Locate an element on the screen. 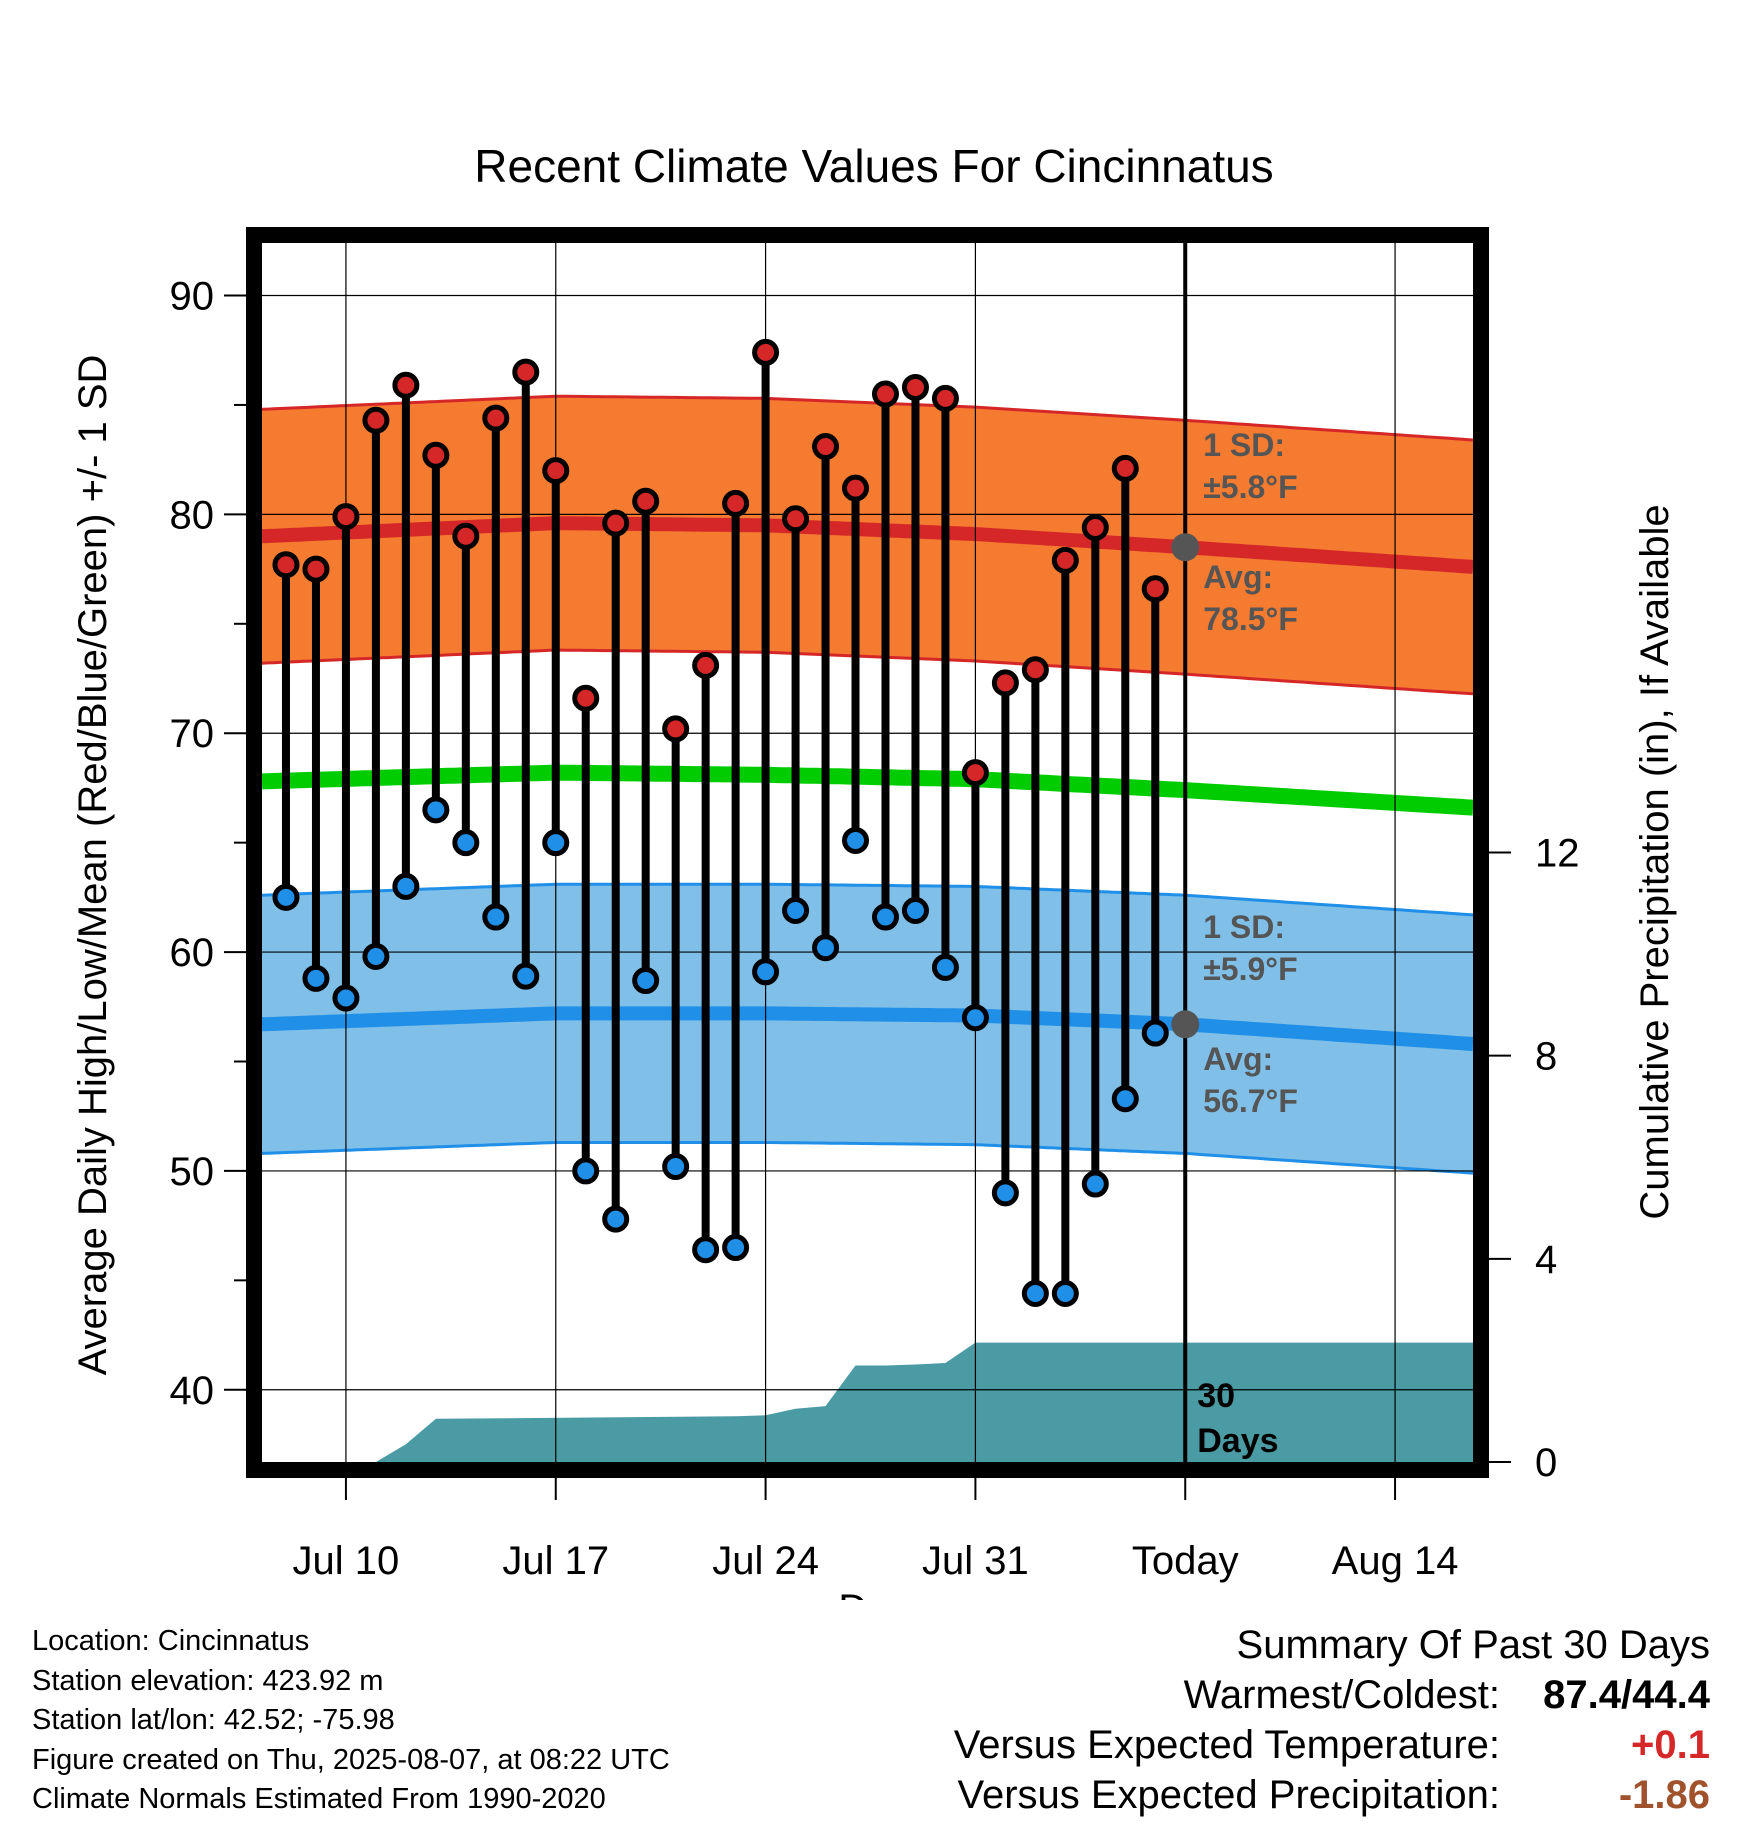 This screenshot has width=1748, height=1828. y2-tick-label: 4 is located at coordinates (1546, 1260).